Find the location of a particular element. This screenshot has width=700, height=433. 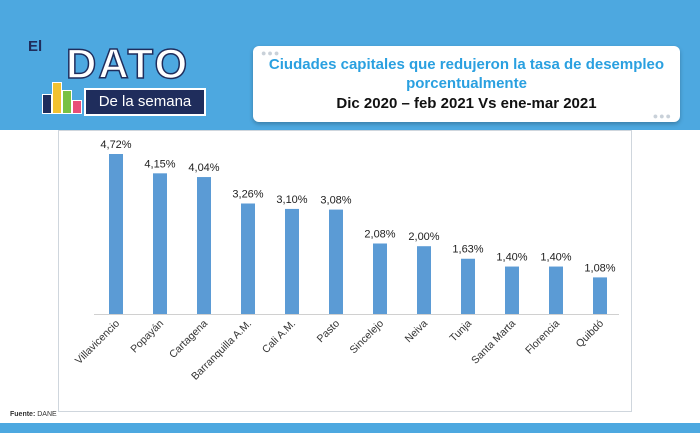

category-label: Neiva is located at coordinates (417, 332).